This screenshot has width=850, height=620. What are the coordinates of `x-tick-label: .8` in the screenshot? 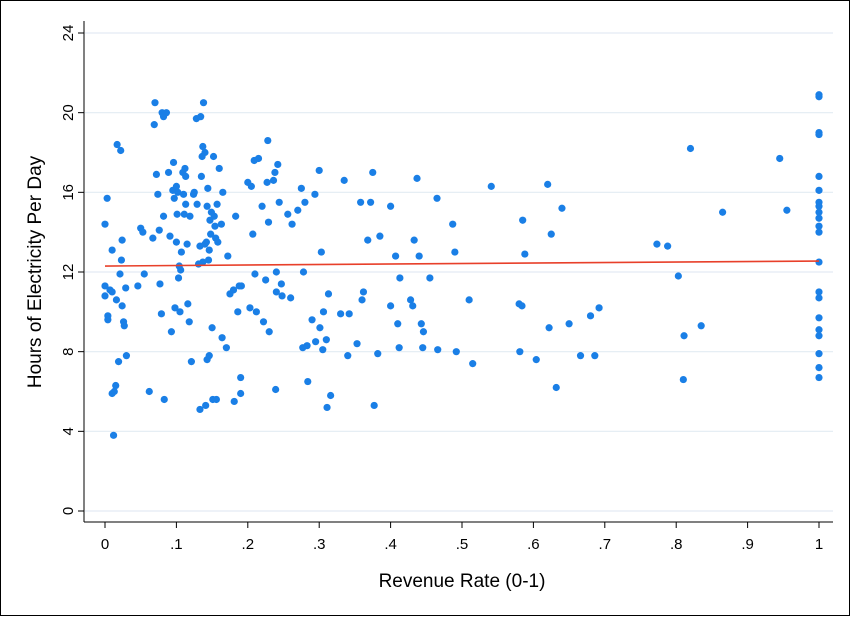 It's located at (676, 544).